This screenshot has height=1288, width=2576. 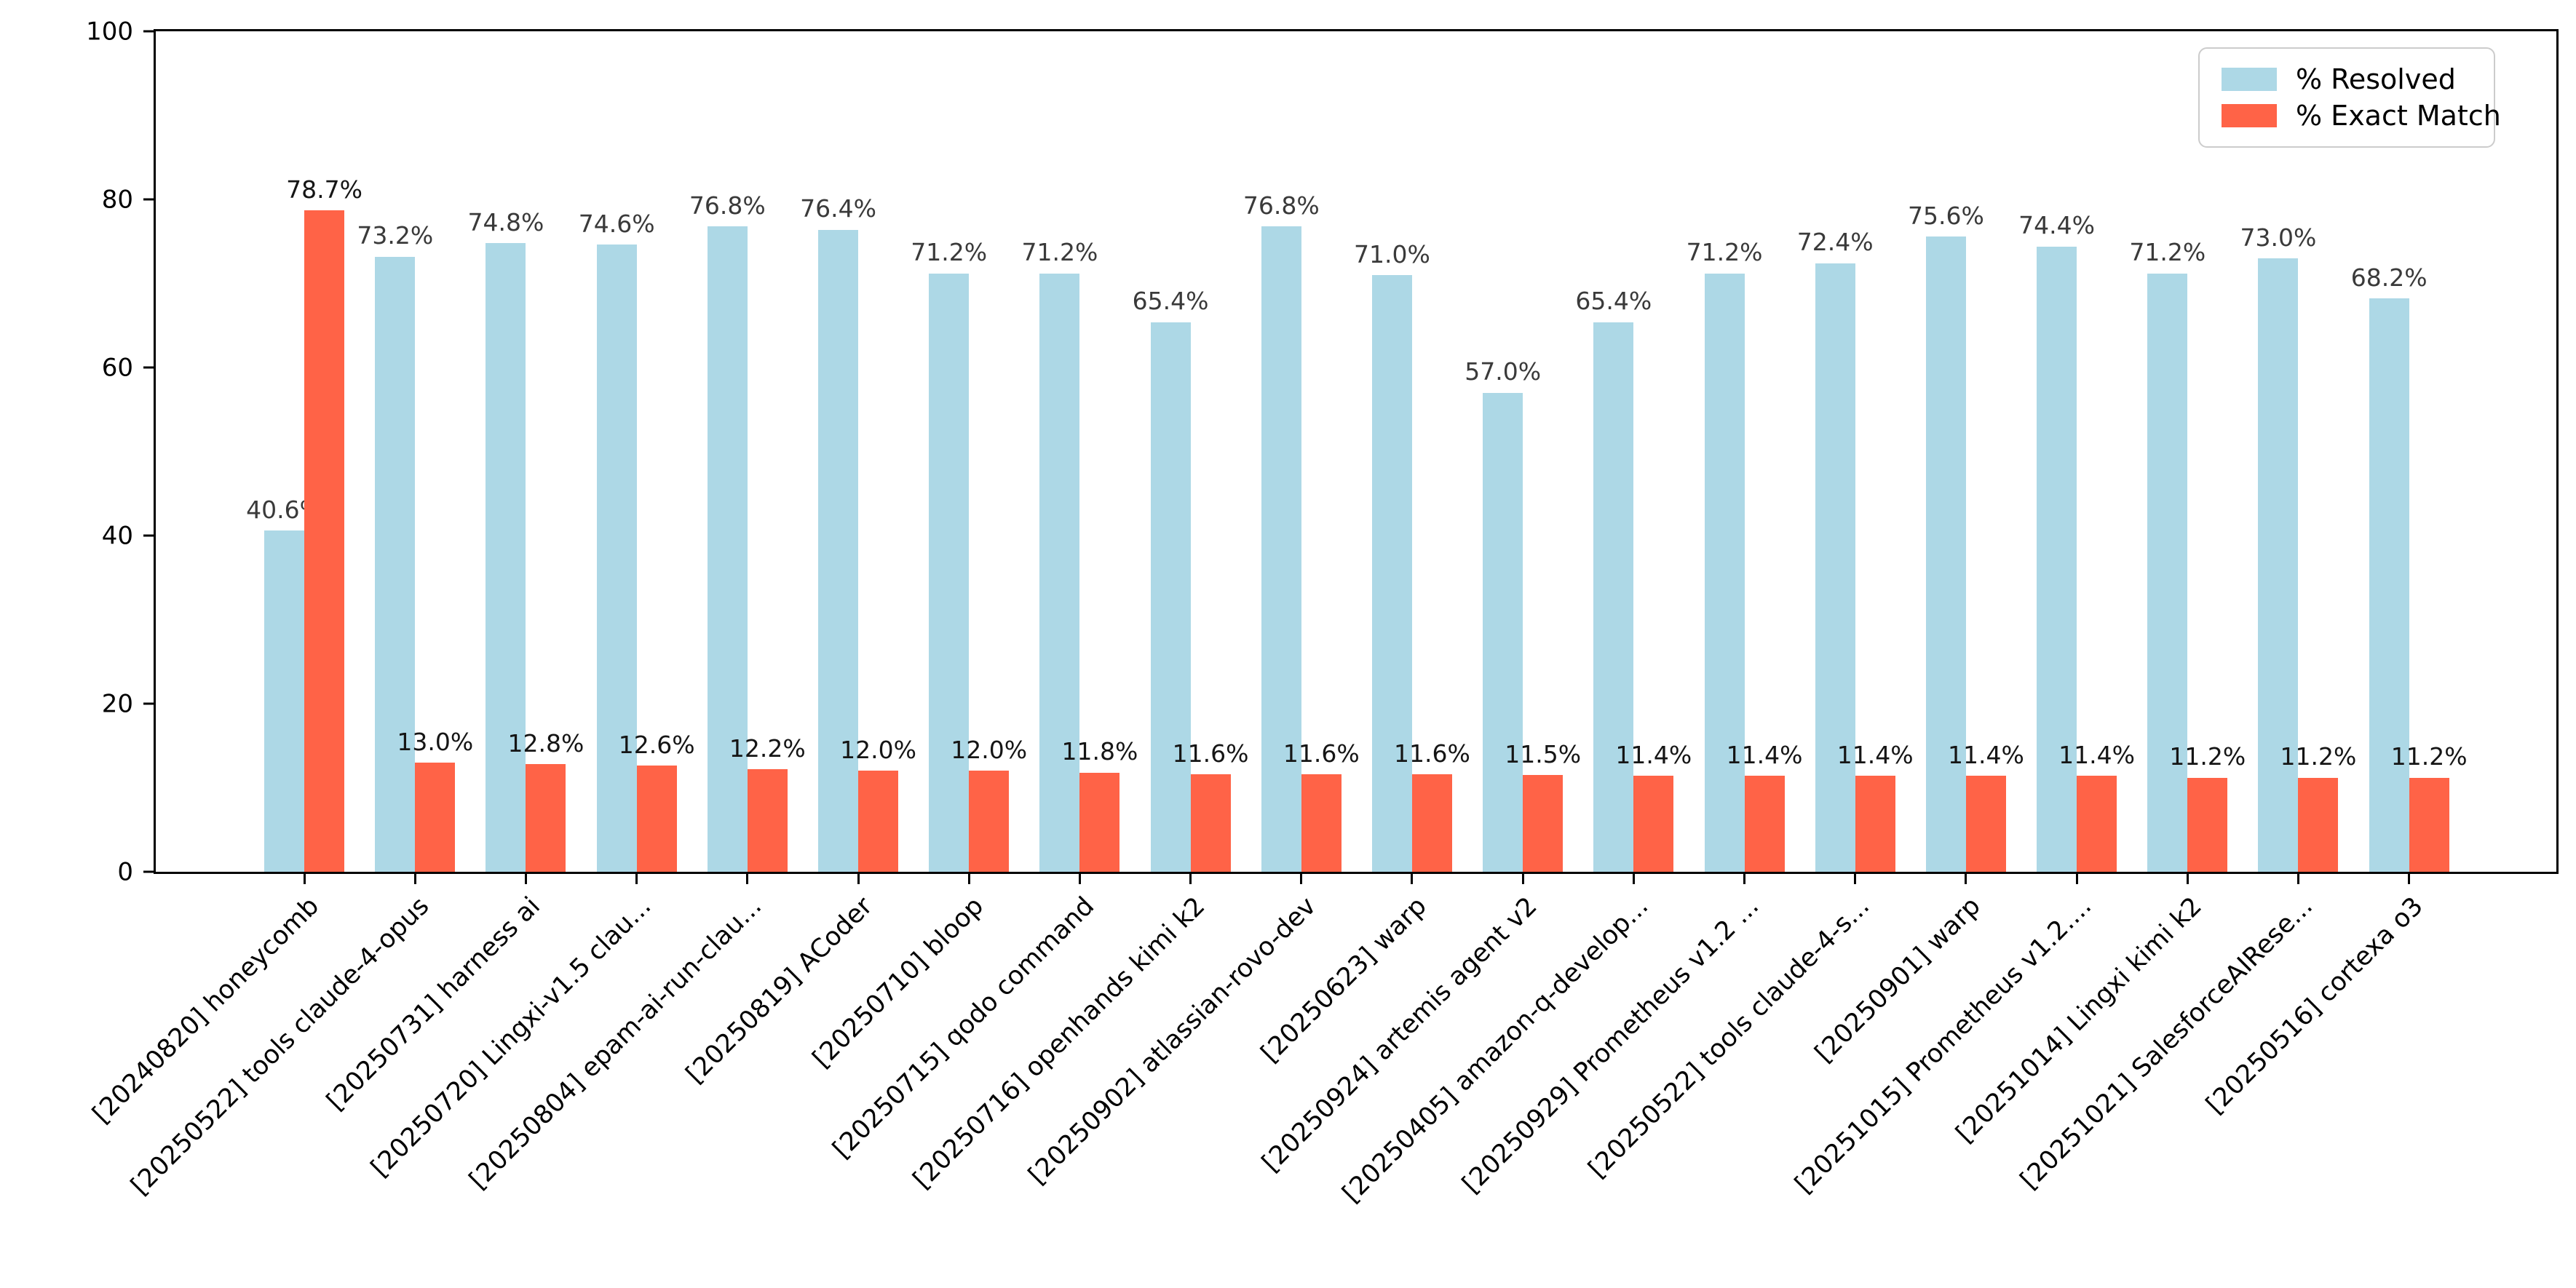 What do you see at coordinates (117, 535) in the screenshot?
I see `y-tick-label: 40` at bounding box center [117, 535].